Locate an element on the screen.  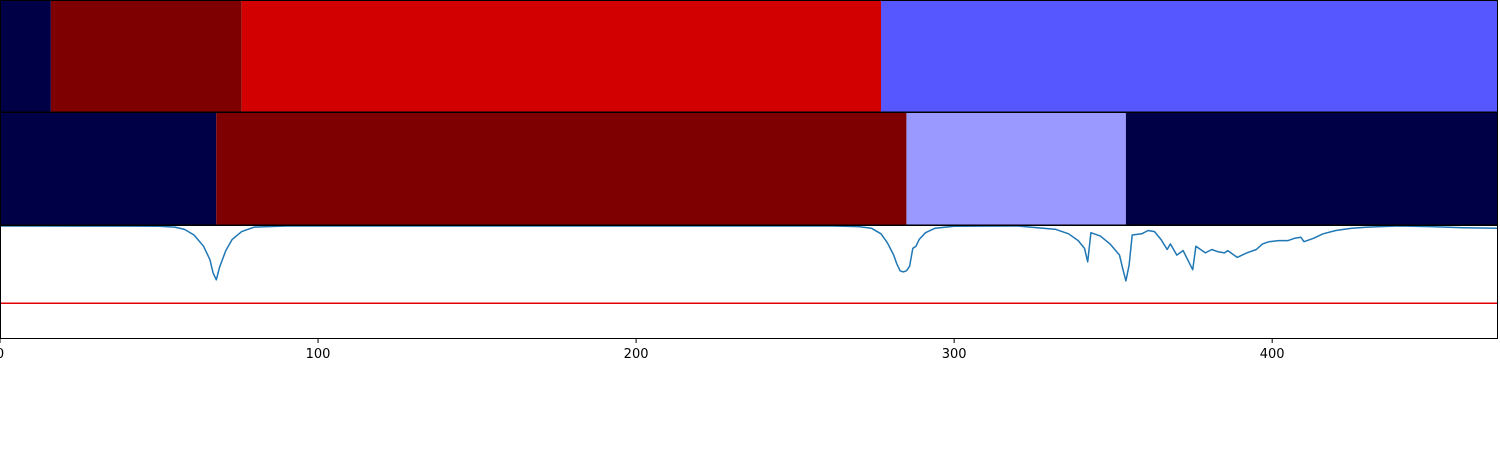
x-tick-label: 300 is located at coordinates (954, 354).